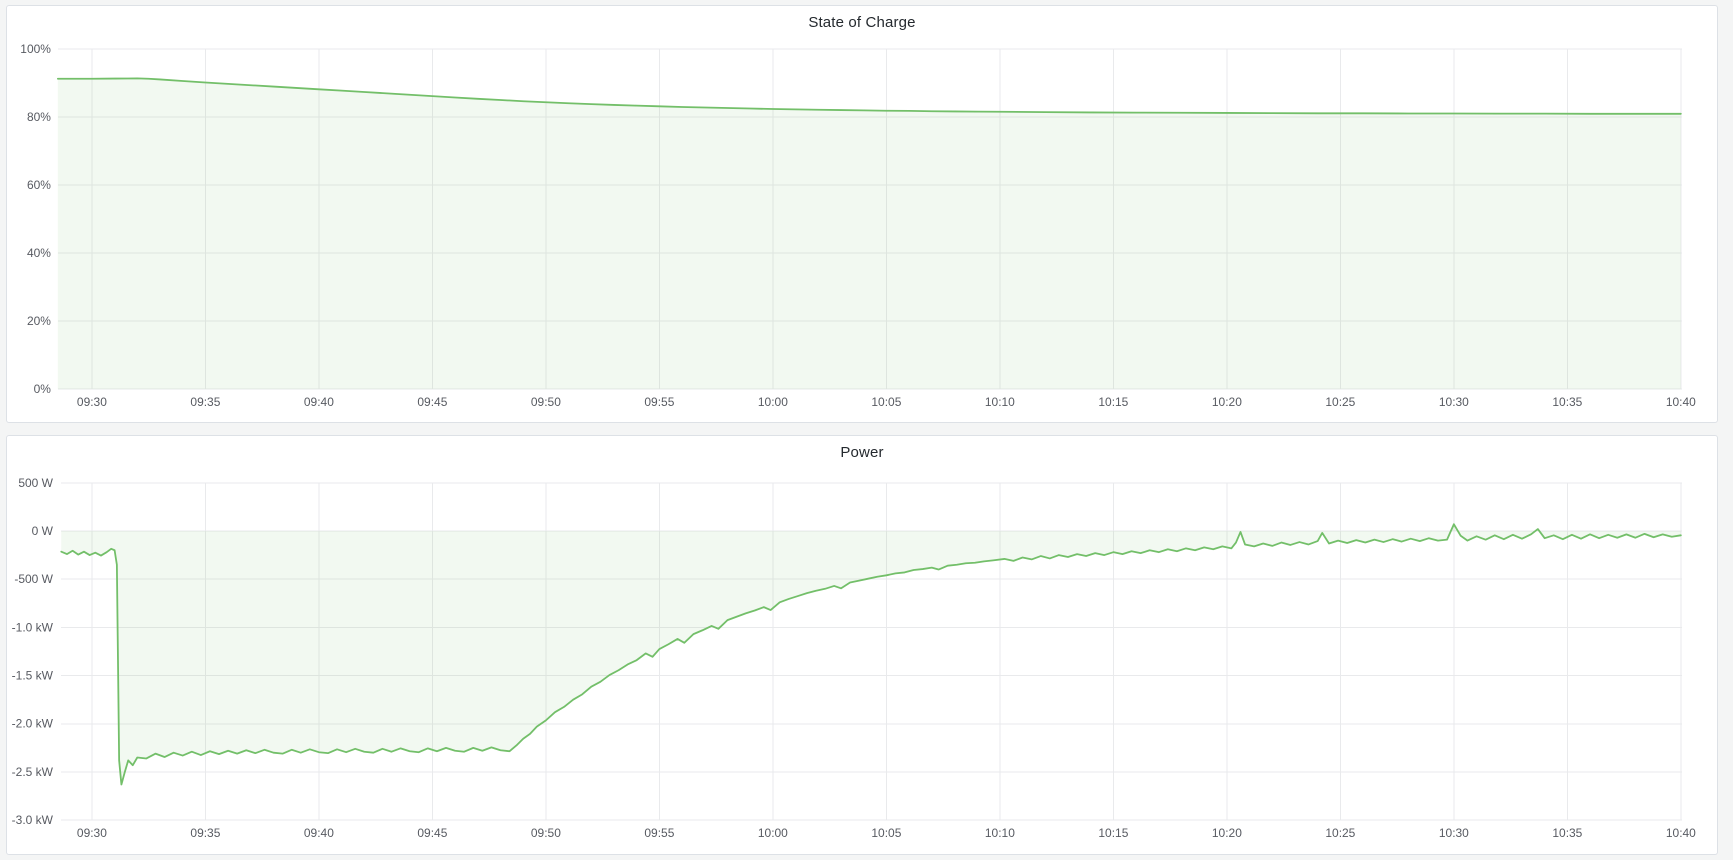 The width and height of the screenshot is (1733, 860). Describe the element at coordinates (869, 96) in the screenshot. I see `series-line` at that location.